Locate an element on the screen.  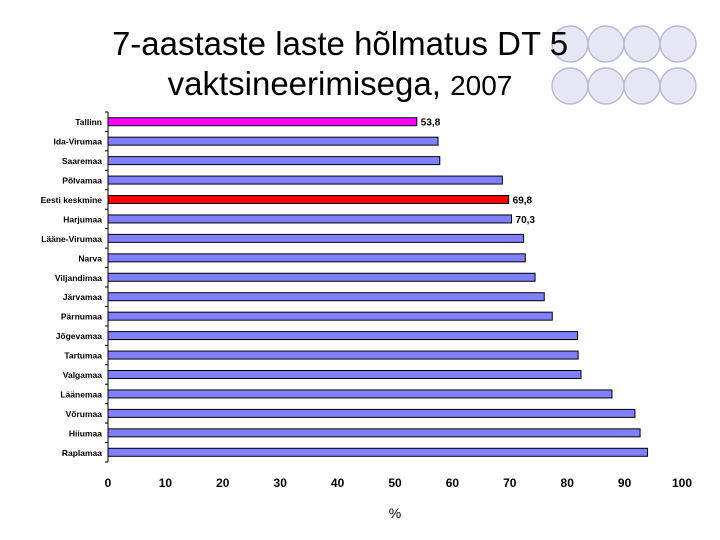
category-label: Raplamaa is located at coordinates (82, 453).